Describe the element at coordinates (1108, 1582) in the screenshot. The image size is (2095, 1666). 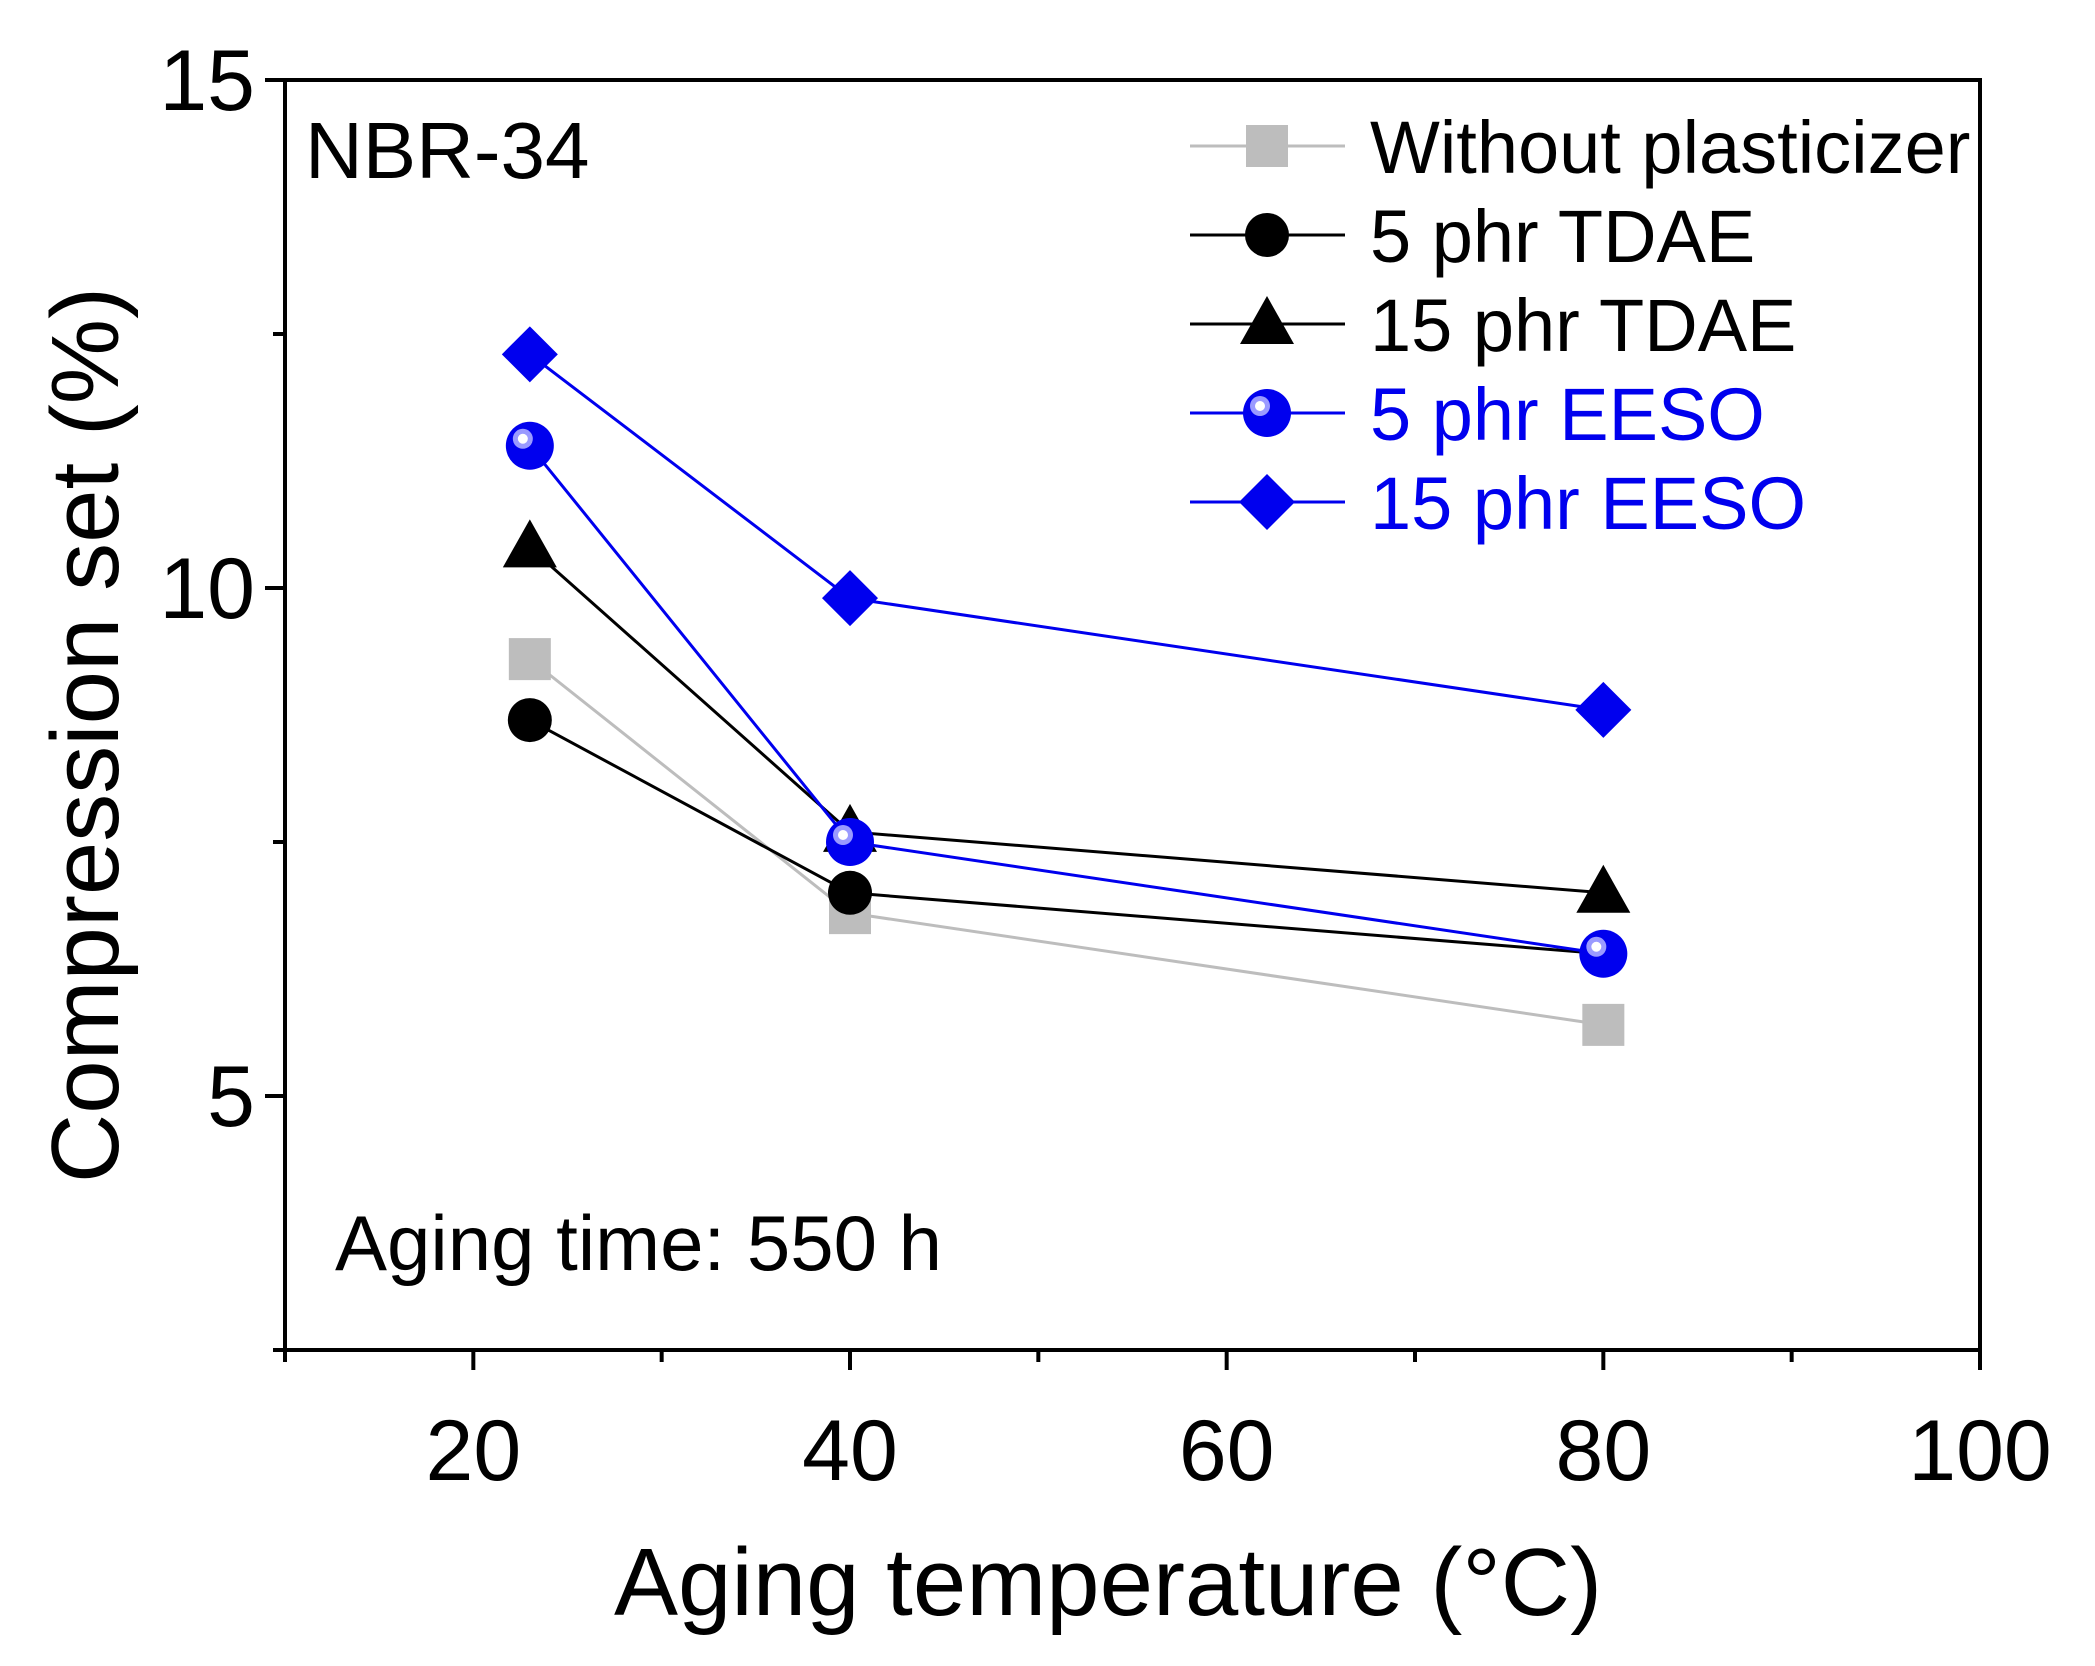
I see `x-axis-label: Aging temperature (°C)` at that location.